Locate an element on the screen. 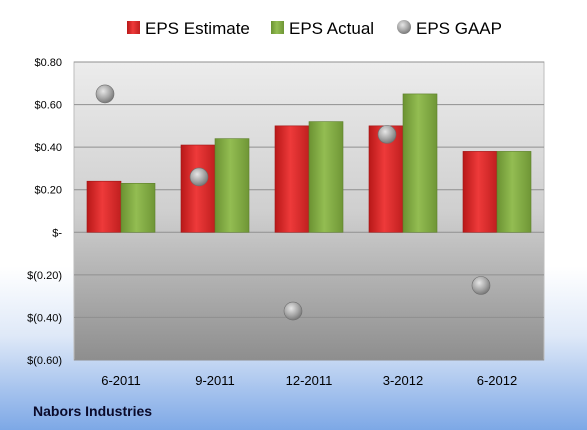 The image size is (587, 430). legend-item-actual: EPS Actual is located at coordinates (322, 28).